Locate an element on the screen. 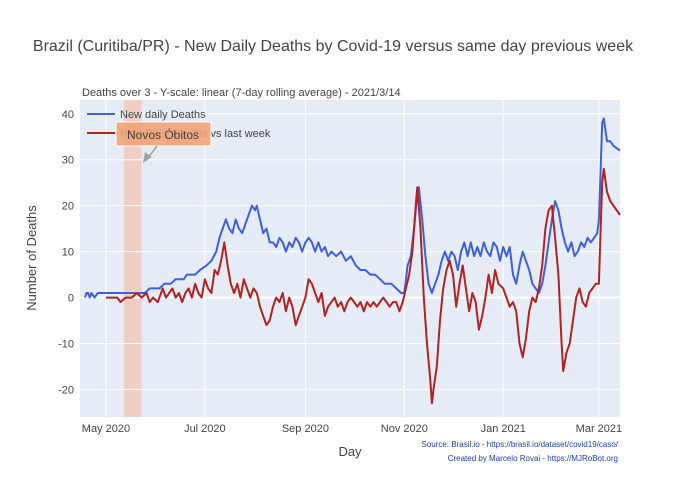 This screenshot has height=500, width=700. annotation-text: Novos Óbitos is located at coordinates (163, 134).